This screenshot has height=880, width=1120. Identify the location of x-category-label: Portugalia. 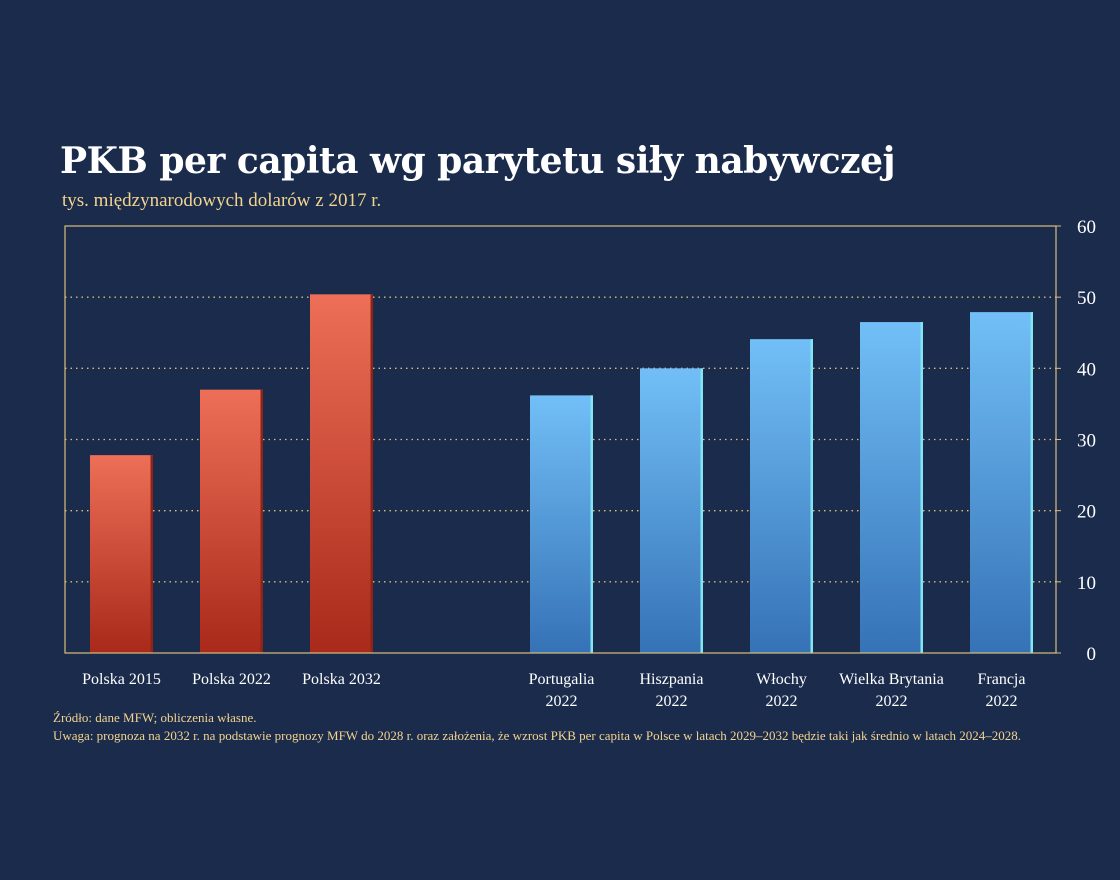
(562, 679).